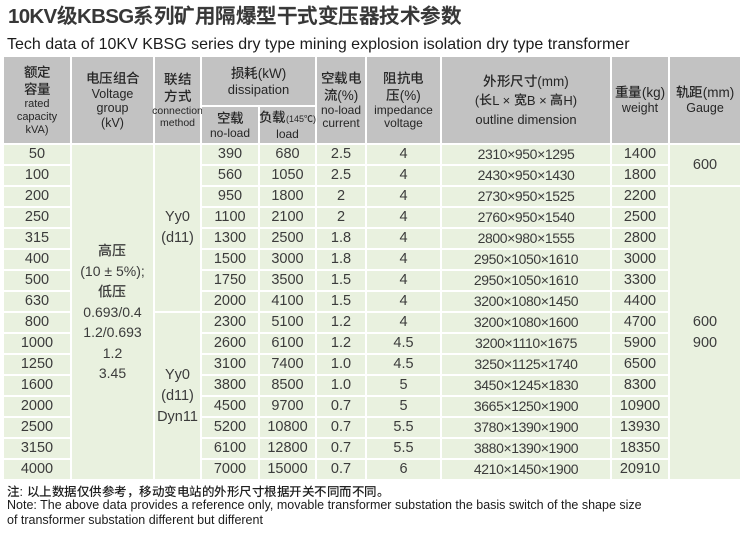 The height and width of the screenshot is (542, 750). I want to click on header-weight-zh: (kg), so click(640, 92).